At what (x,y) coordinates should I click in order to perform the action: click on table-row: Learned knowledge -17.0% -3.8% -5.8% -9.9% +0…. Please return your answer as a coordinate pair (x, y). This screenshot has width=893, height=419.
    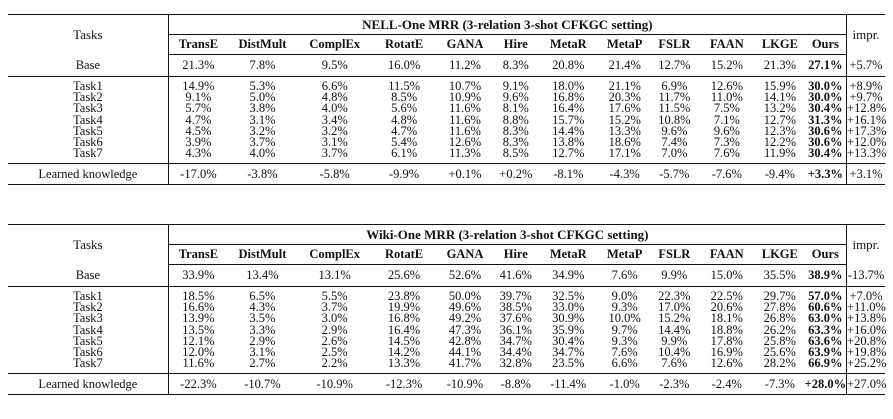
    Looking at the image, I should click on (446, 174).